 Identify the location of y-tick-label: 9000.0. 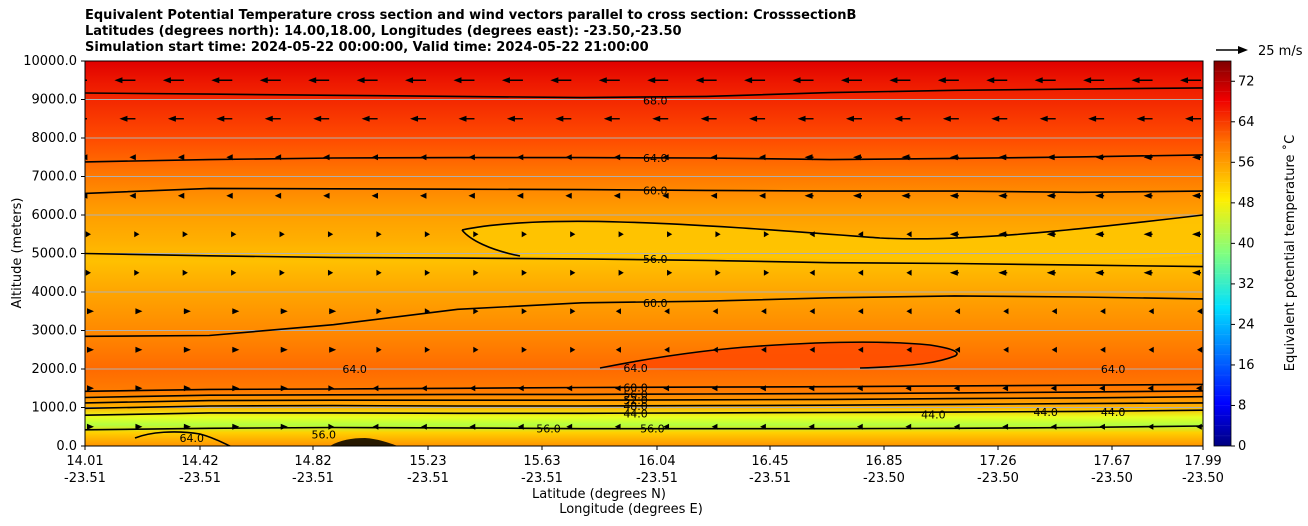
(55, 100).